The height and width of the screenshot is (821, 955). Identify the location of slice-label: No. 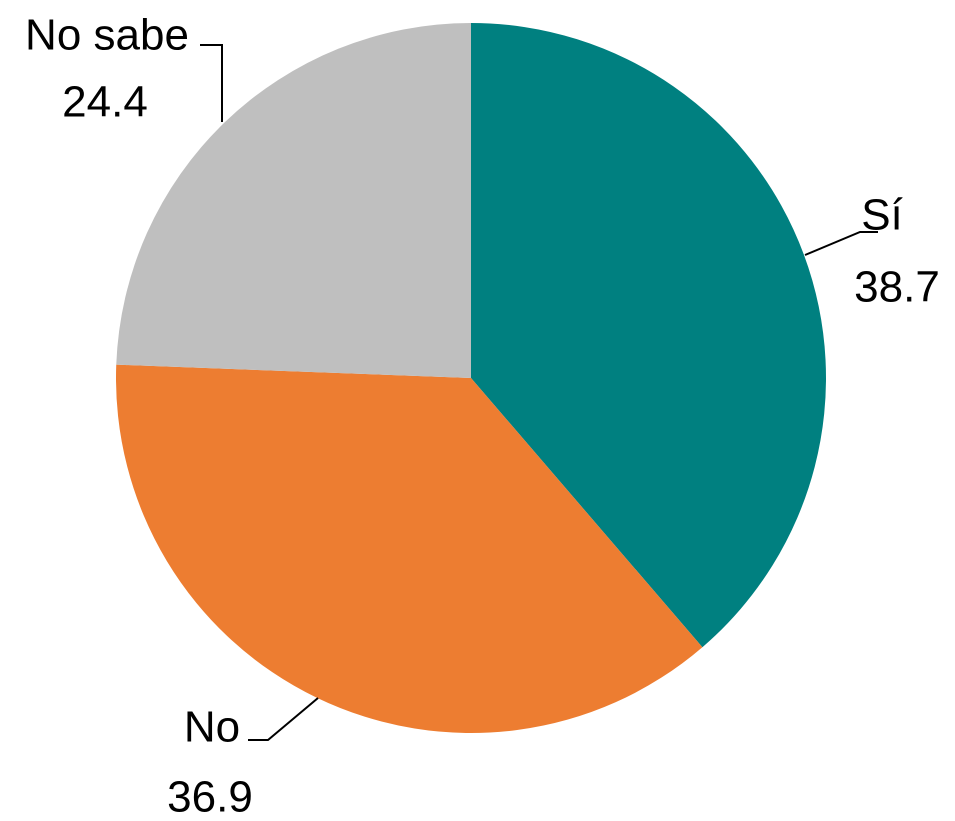
(212, 727).